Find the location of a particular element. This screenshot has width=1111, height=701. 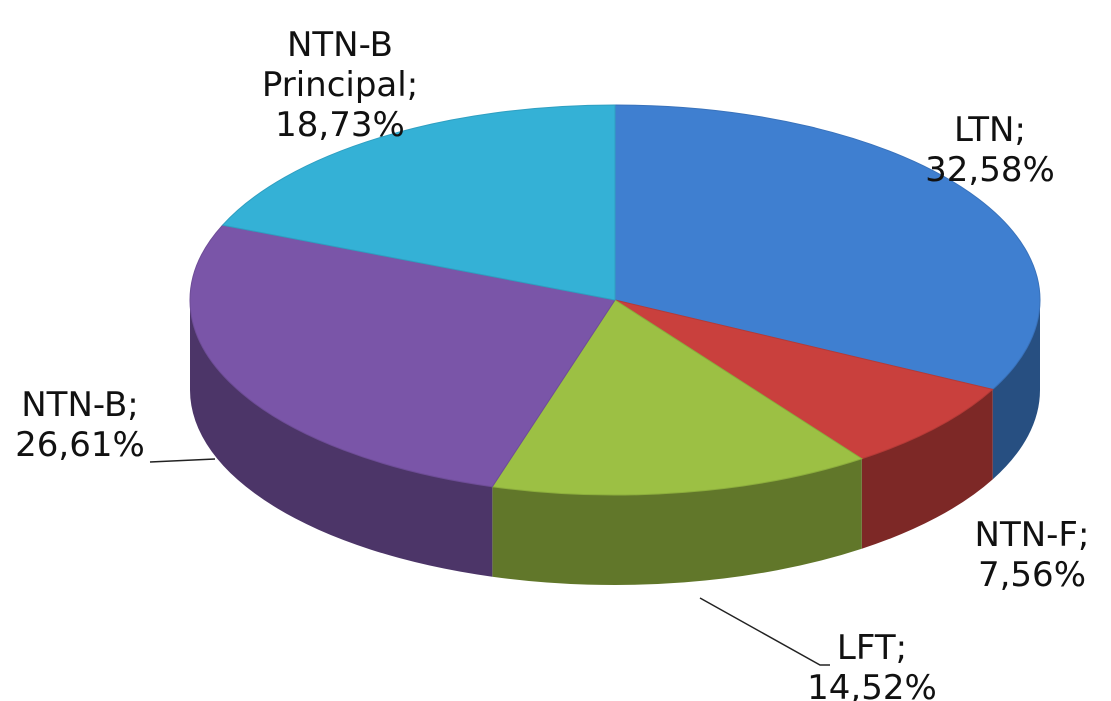

data-label: NTN-F; 7,56% is located at coordinates (1031, 555).